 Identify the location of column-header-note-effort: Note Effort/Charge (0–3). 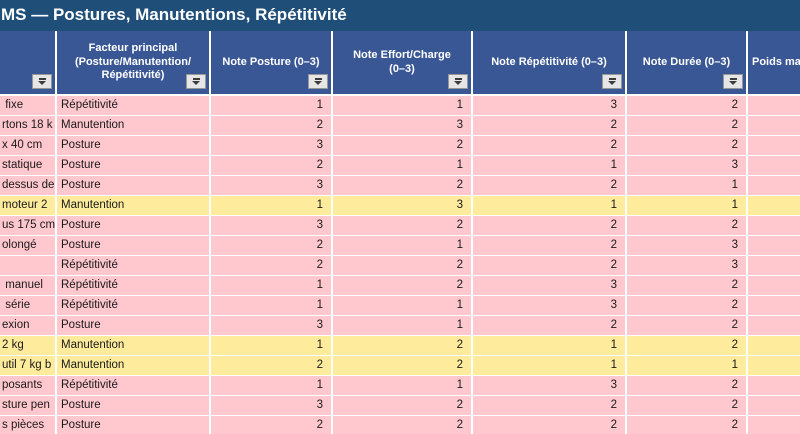
(403, 62).